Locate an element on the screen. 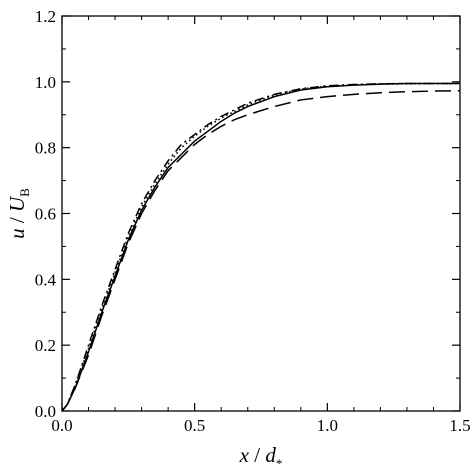 Image resolution: width=474 pixels, height=474 pixels. y-tick-label: 1.2 is located at coordinates (45, 16).